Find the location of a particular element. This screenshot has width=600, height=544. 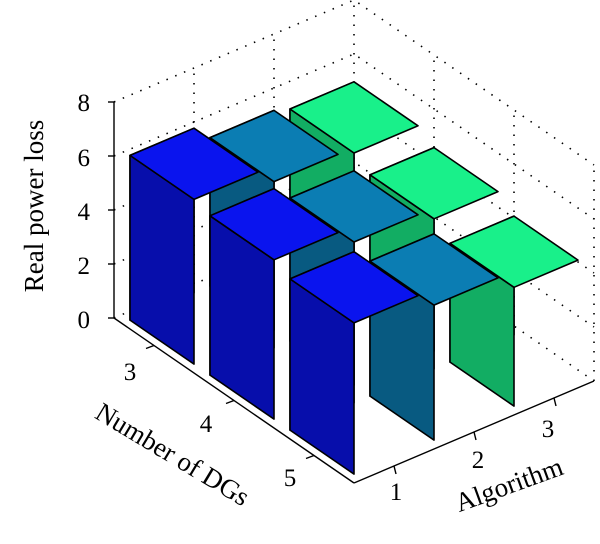

y-tick-label: 2 is located at coordinates (478, 460).